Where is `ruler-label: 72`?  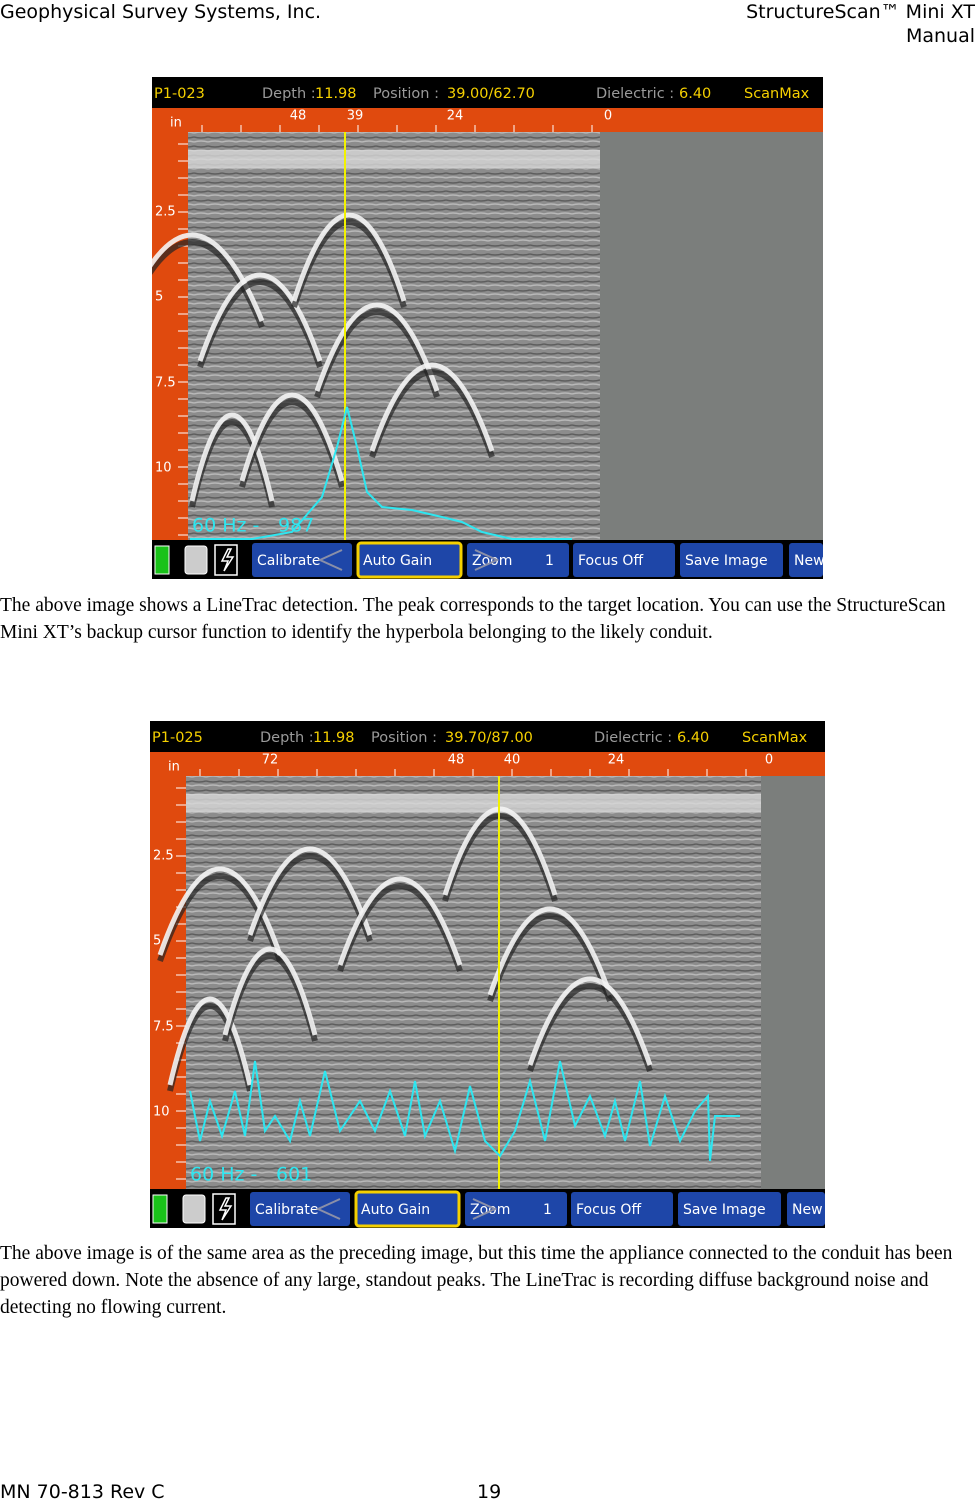 ruler-label: 72 is located at coordinates (270, 760).